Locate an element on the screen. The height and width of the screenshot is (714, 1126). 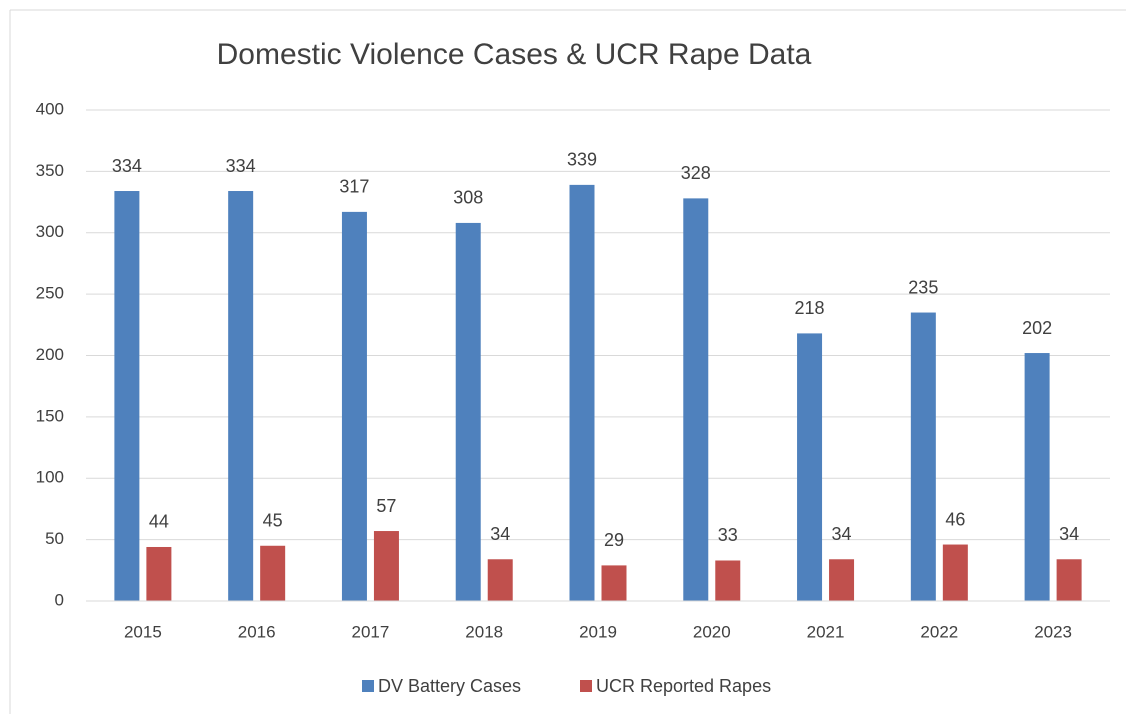
x-tick-label: 2015 is located at coordinates (143, 631).